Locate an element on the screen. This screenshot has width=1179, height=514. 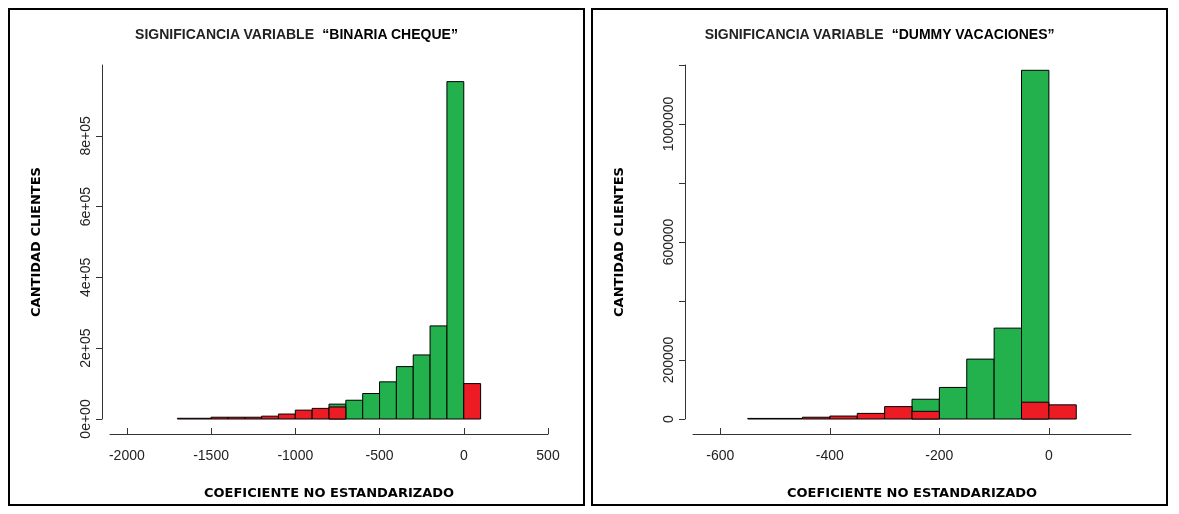
y-tick-label: 4e+05 is located at coordinates (85, 277).